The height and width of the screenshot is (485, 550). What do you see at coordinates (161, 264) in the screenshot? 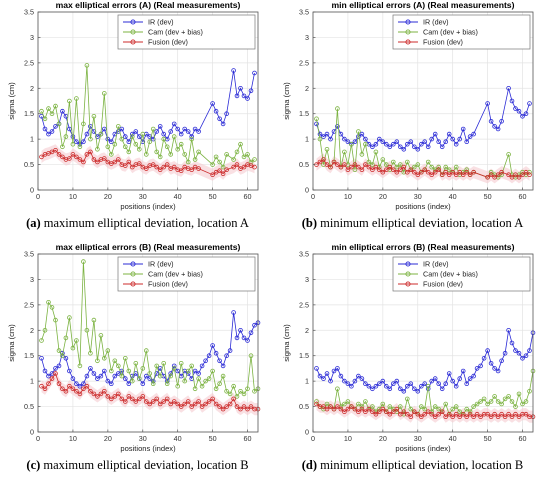
I see `legend-label-ir: IR (dev)` at bounding box center [161, 264].